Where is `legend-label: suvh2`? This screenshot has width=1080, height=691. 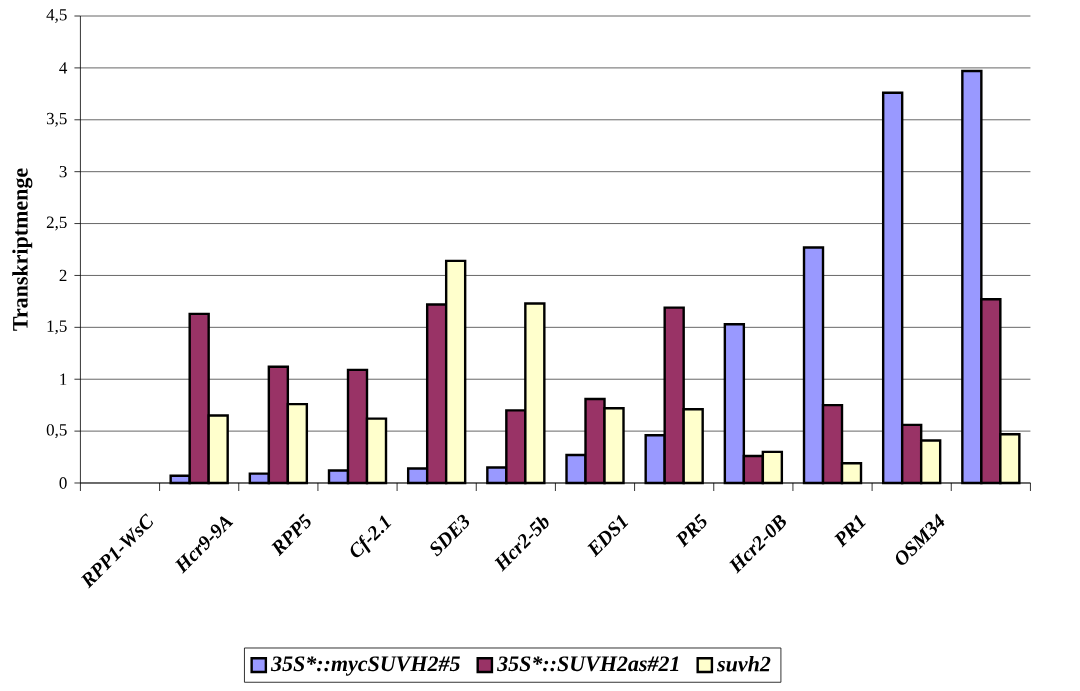 legend-label: suvh2 is located at coordinates (743, 664).